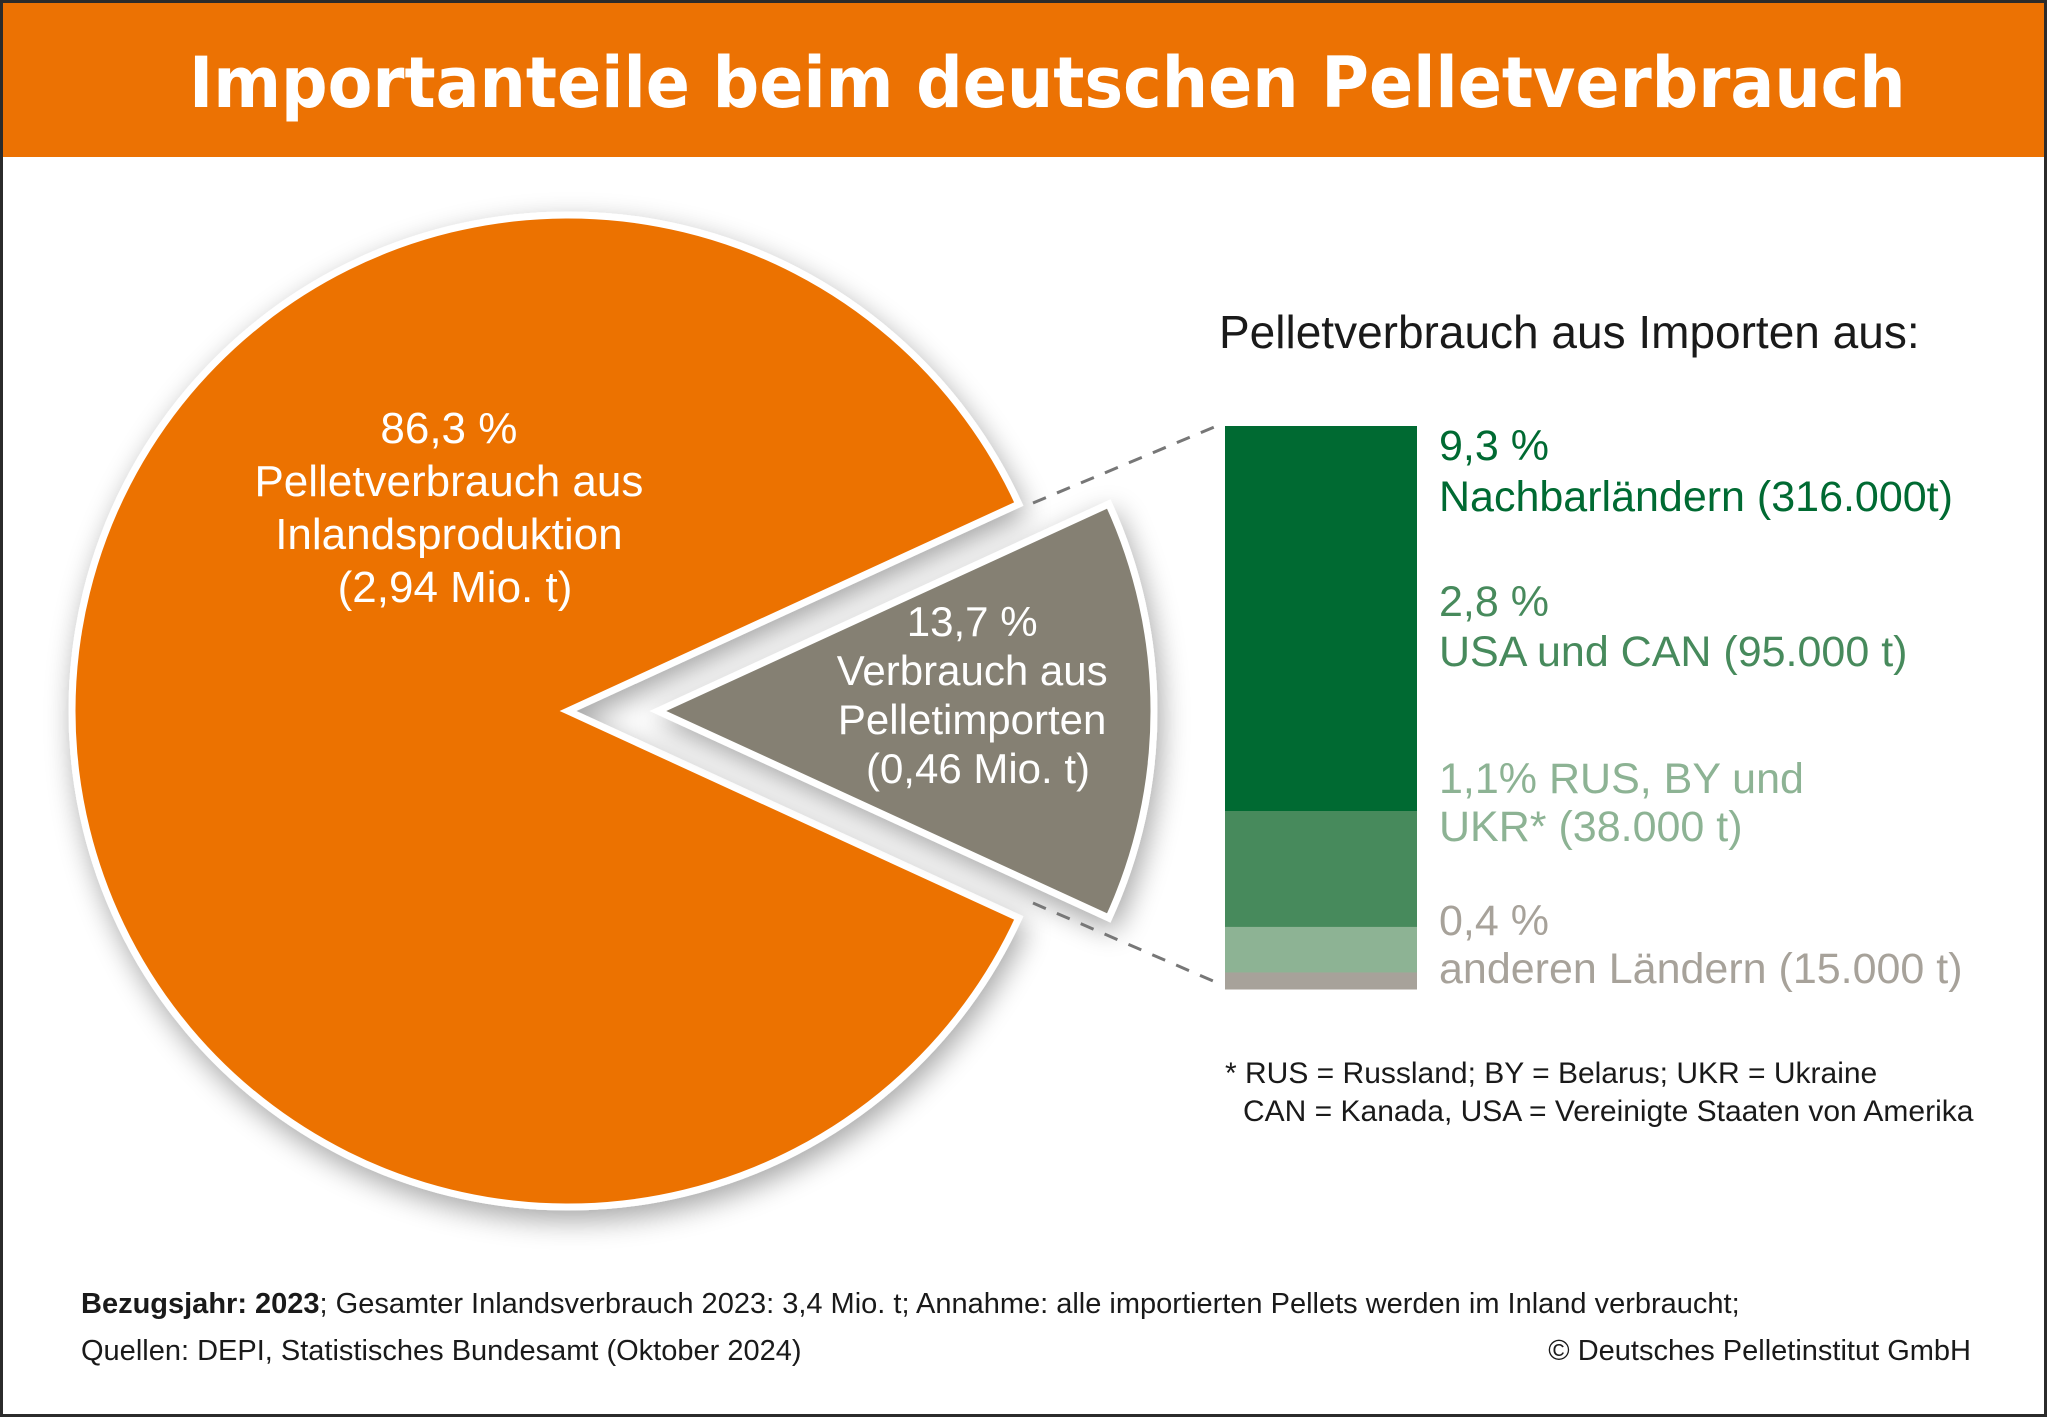  What do you see at coordinates (448, 534) in the screenshot?
I see `pie-label-domestic-line3: Inlandsproduktion` at bounding box center [448, 534].